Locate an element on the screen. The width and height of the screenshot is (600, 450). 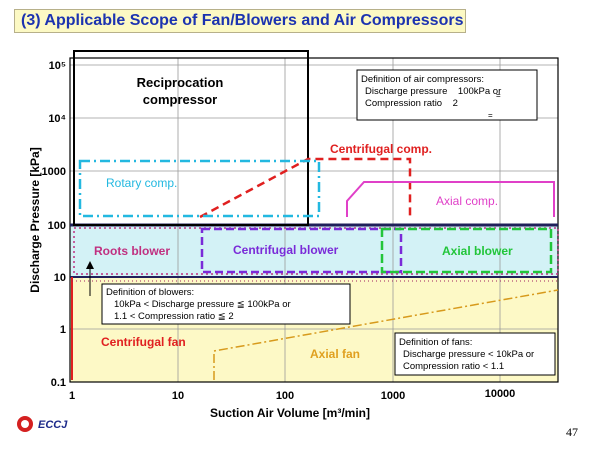
y-tick-label: 1000 is located at coordinates (54, 172).